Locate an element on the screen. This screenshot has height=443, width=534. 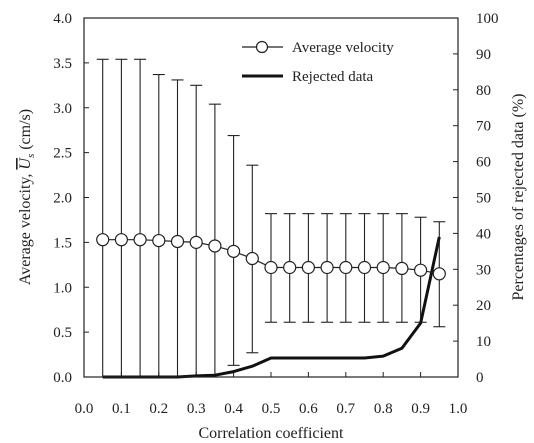
y-left-tick-label: 2.5 is located at coordinates (62, 154).